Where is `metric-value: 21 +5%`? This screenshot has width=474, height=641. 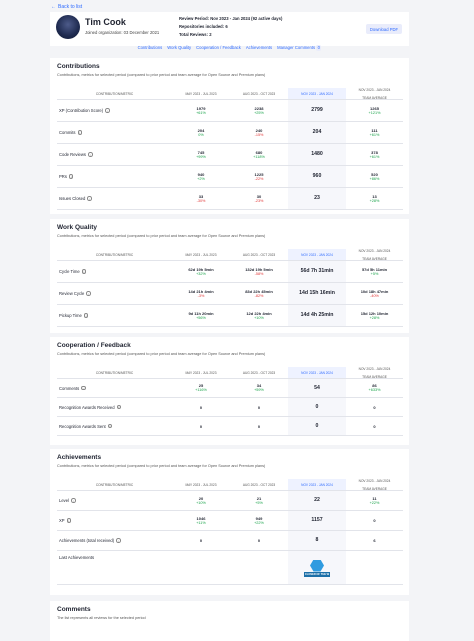 metric-value: 21 +5% is located at coordinates (259, 500).